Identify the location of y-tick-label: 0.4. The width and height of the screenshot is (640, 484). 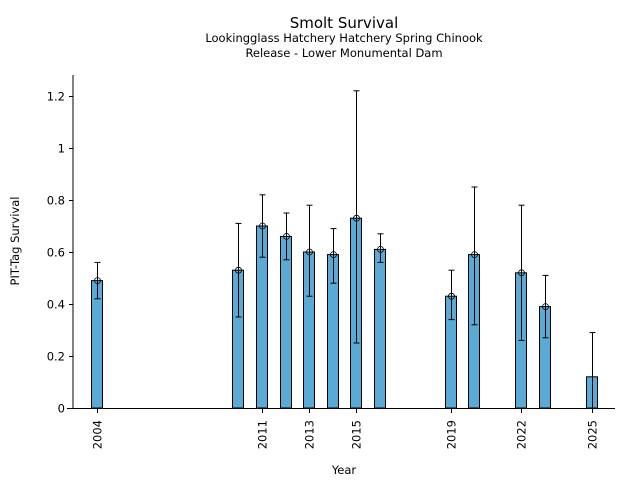
(56, 305).